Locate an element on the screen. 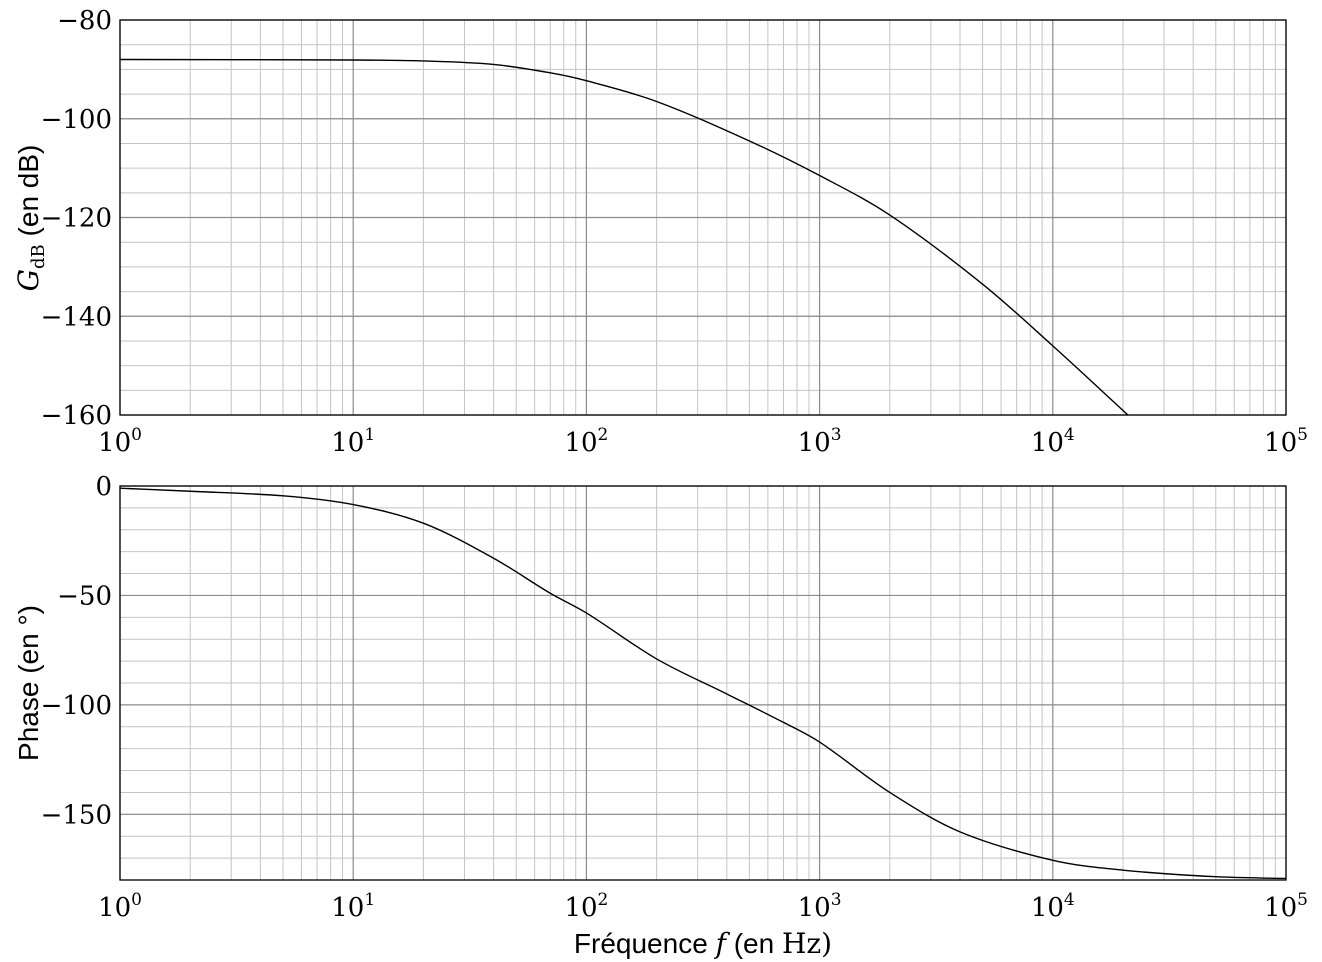 Image resolution: width=1322 pixels, height=962 pixels. xlabel-close: ) is located at coordinates (826, 943).